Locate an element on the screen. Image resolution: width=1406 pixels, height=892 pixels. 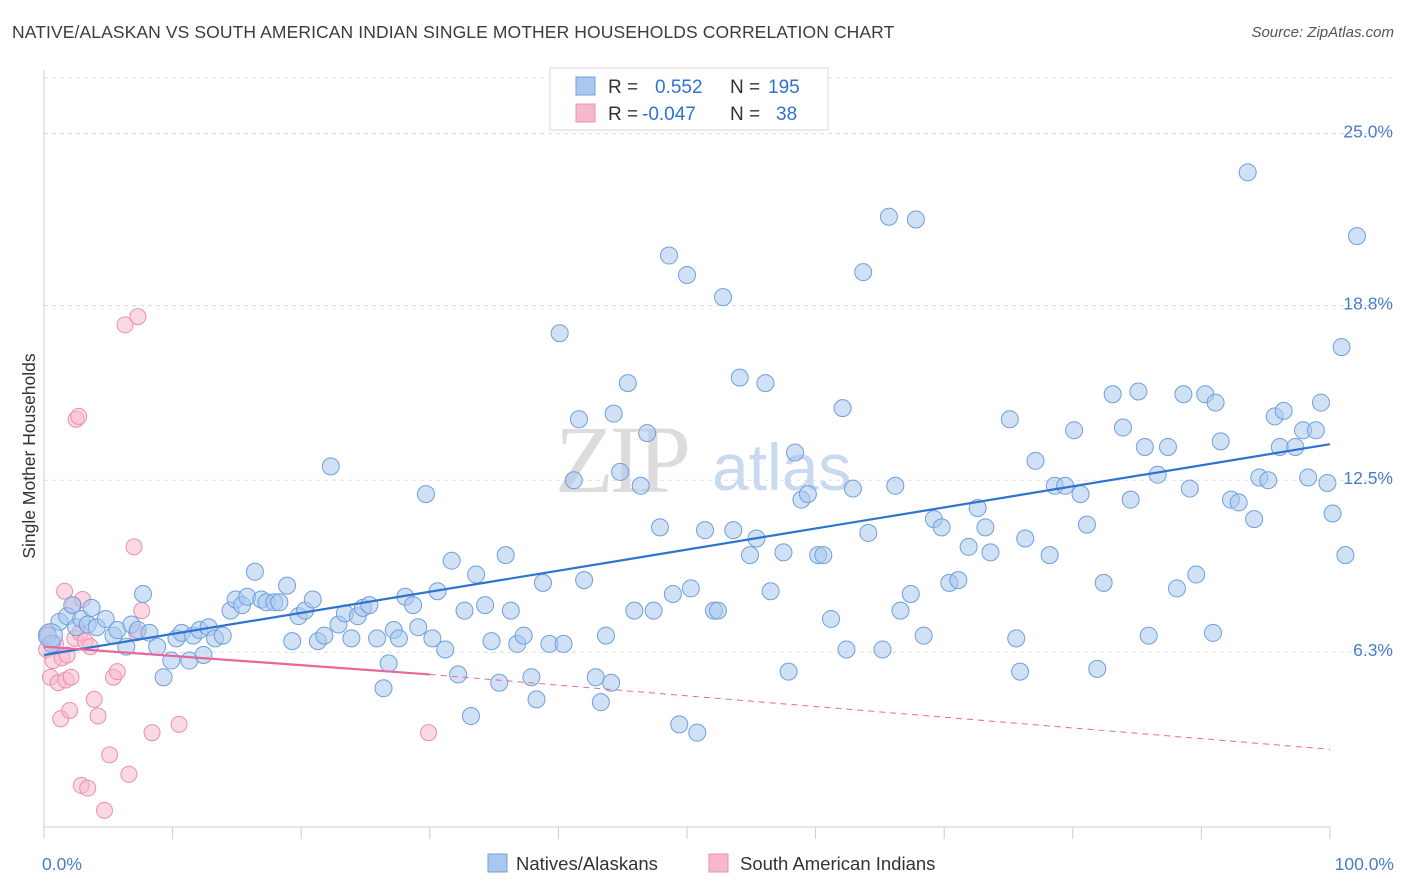
x-tick-label-min: 0.0% is located at coordinates (62, 864).